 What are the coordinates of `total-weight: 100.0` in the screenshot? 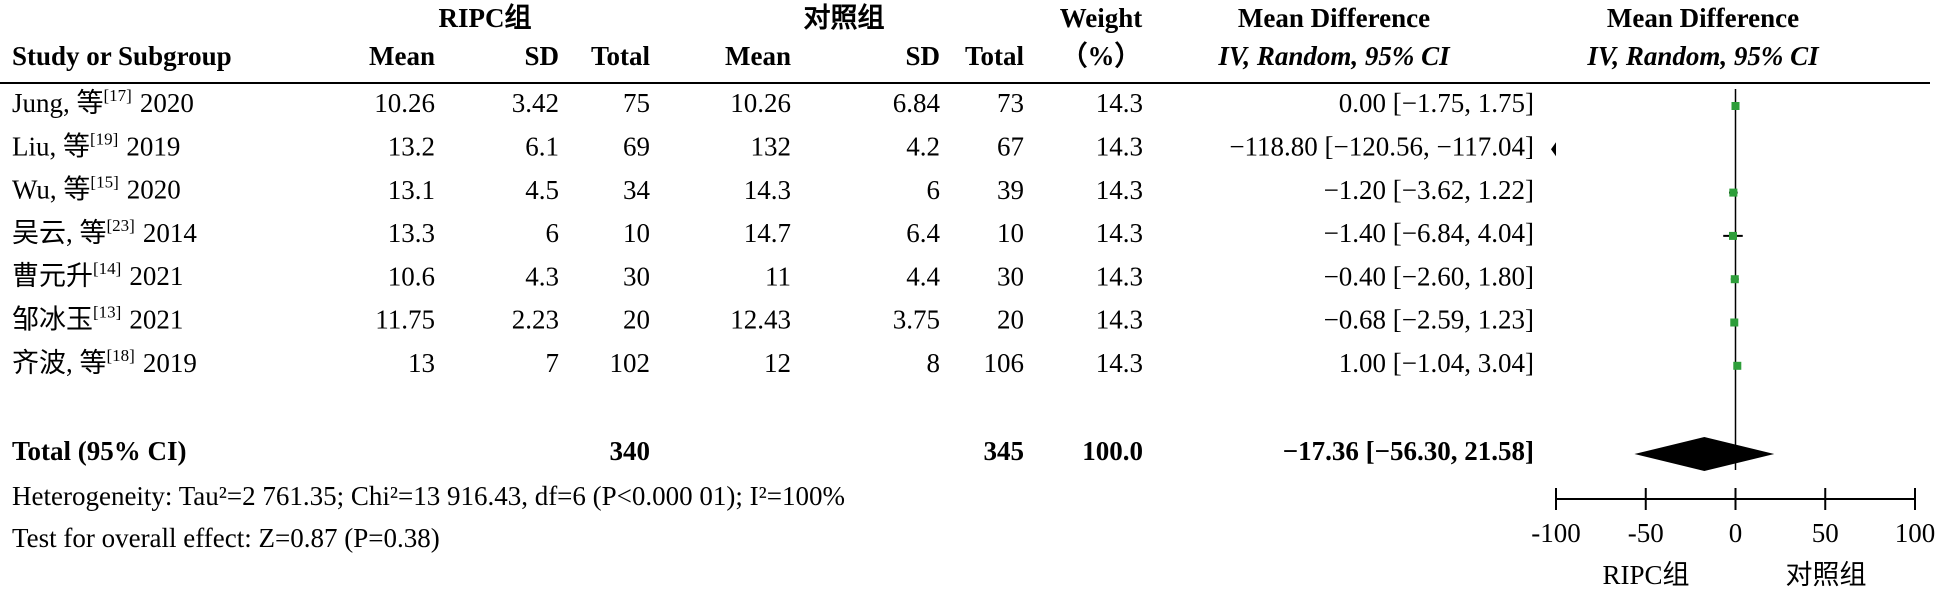 It's located at (1112, 451).